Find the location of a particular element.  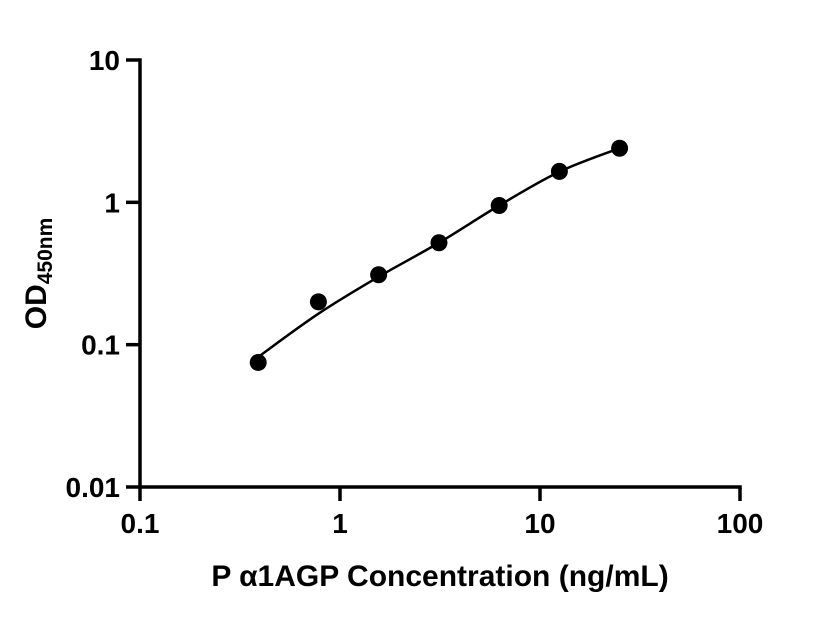

x-tick-label: 0.1 is located at coordinates (140, 523).